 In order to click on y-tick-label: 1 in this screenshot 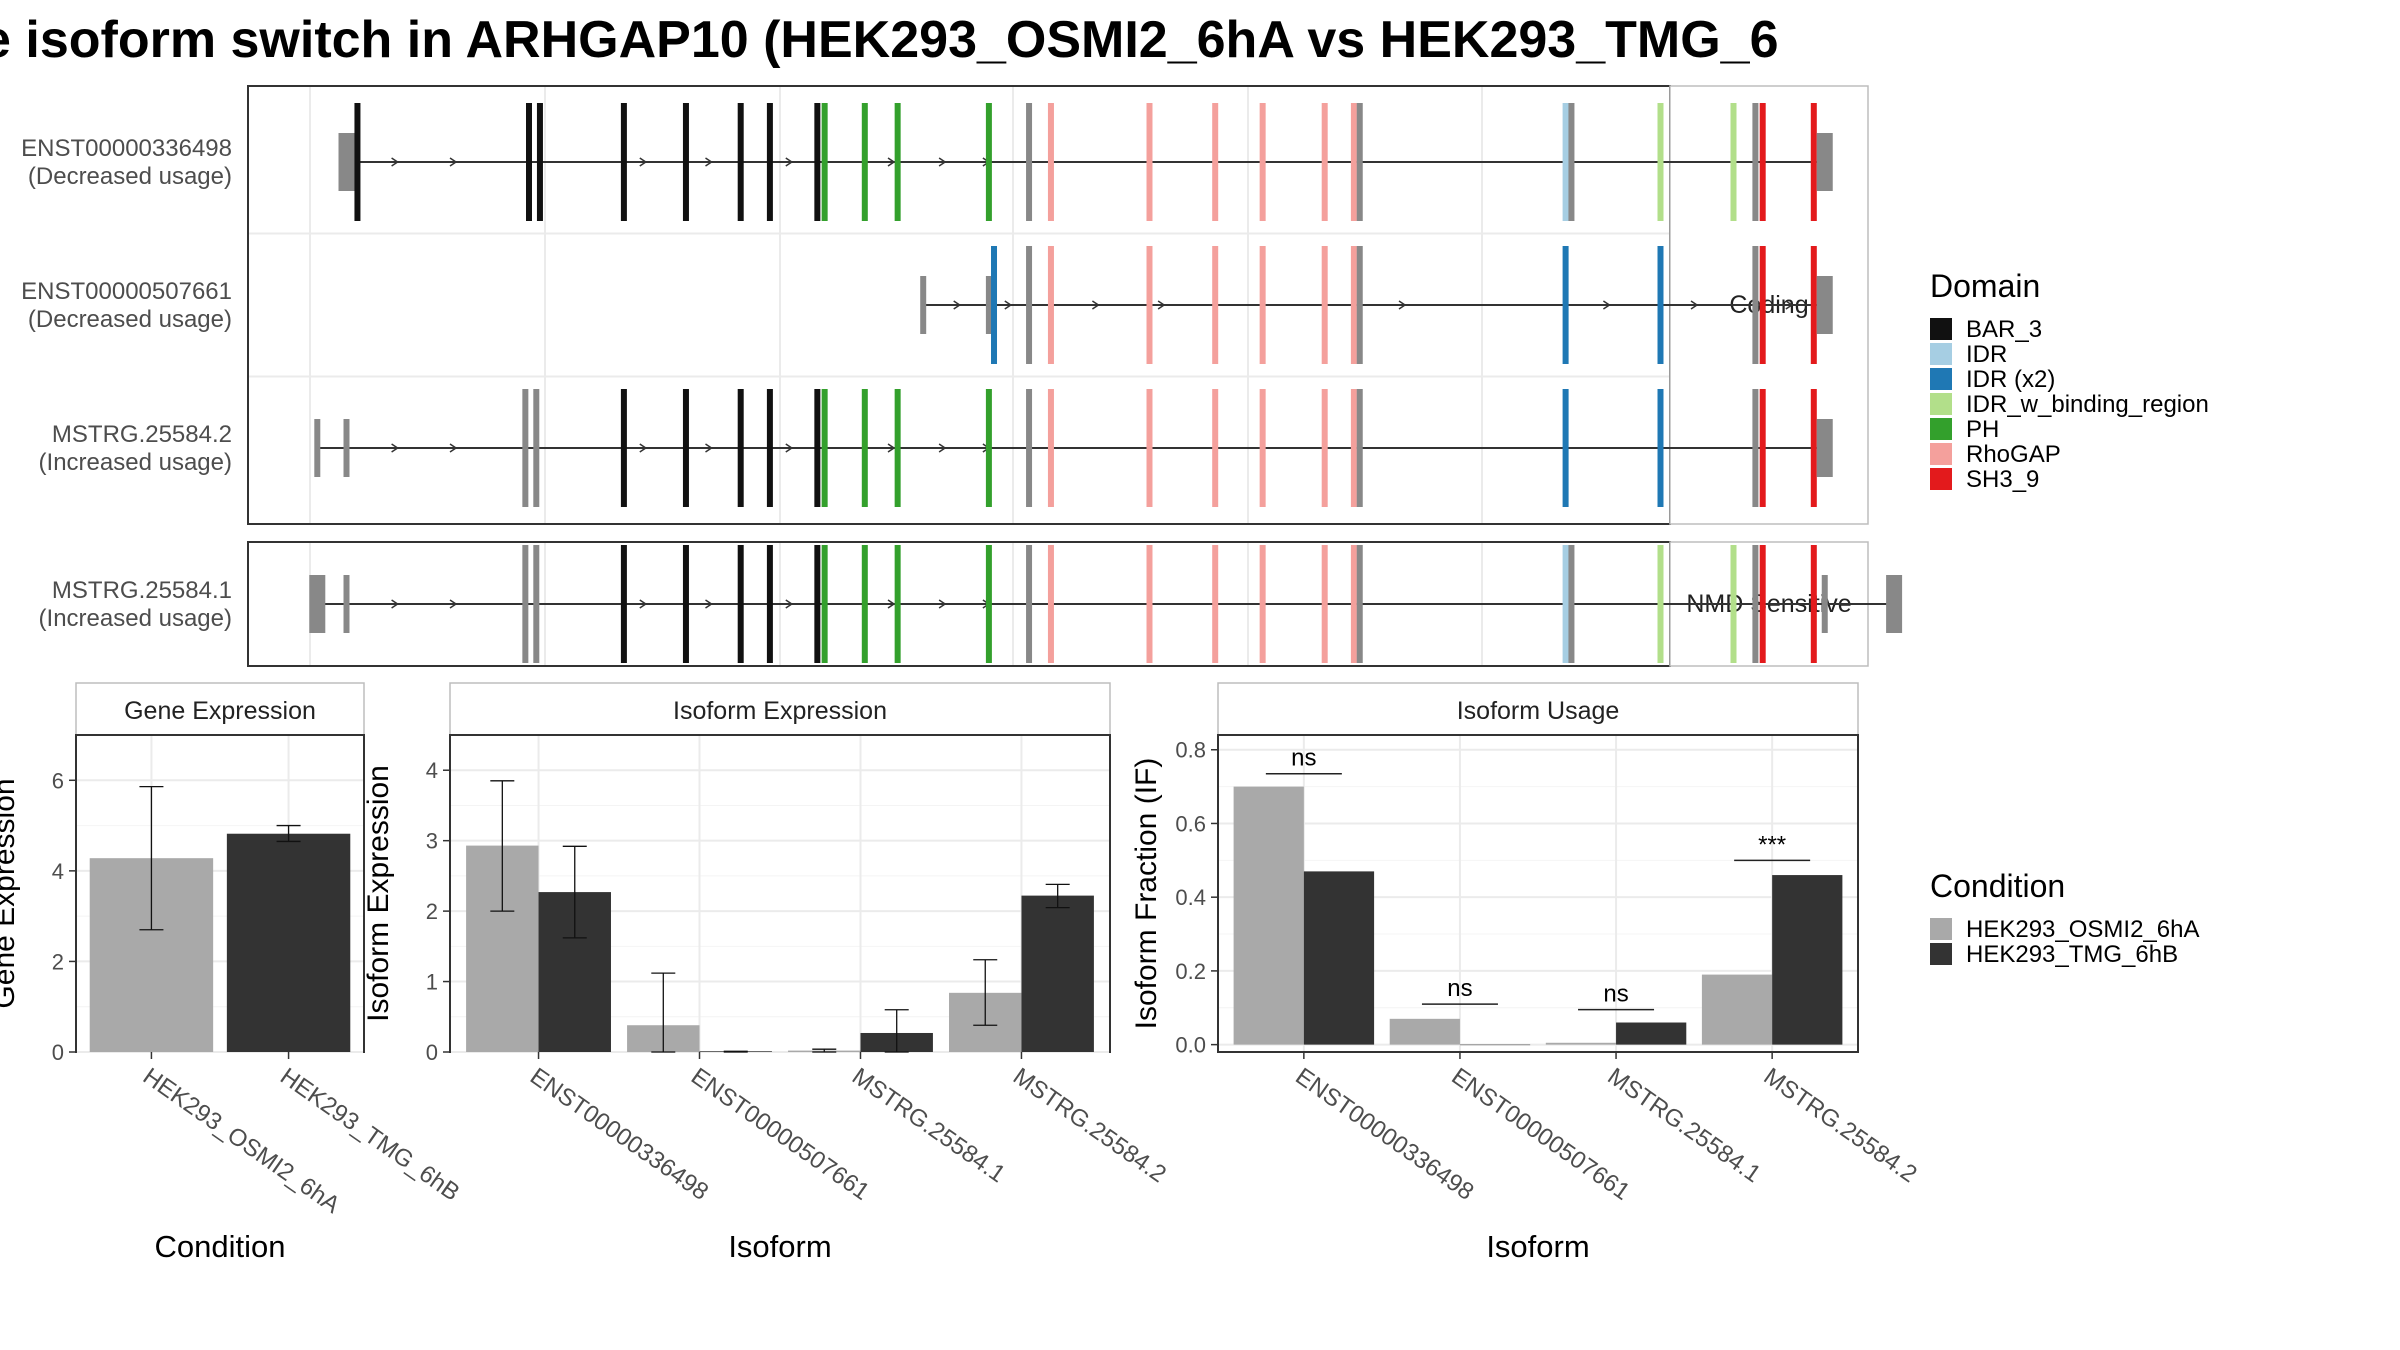, I will do `click(432, 982)`.